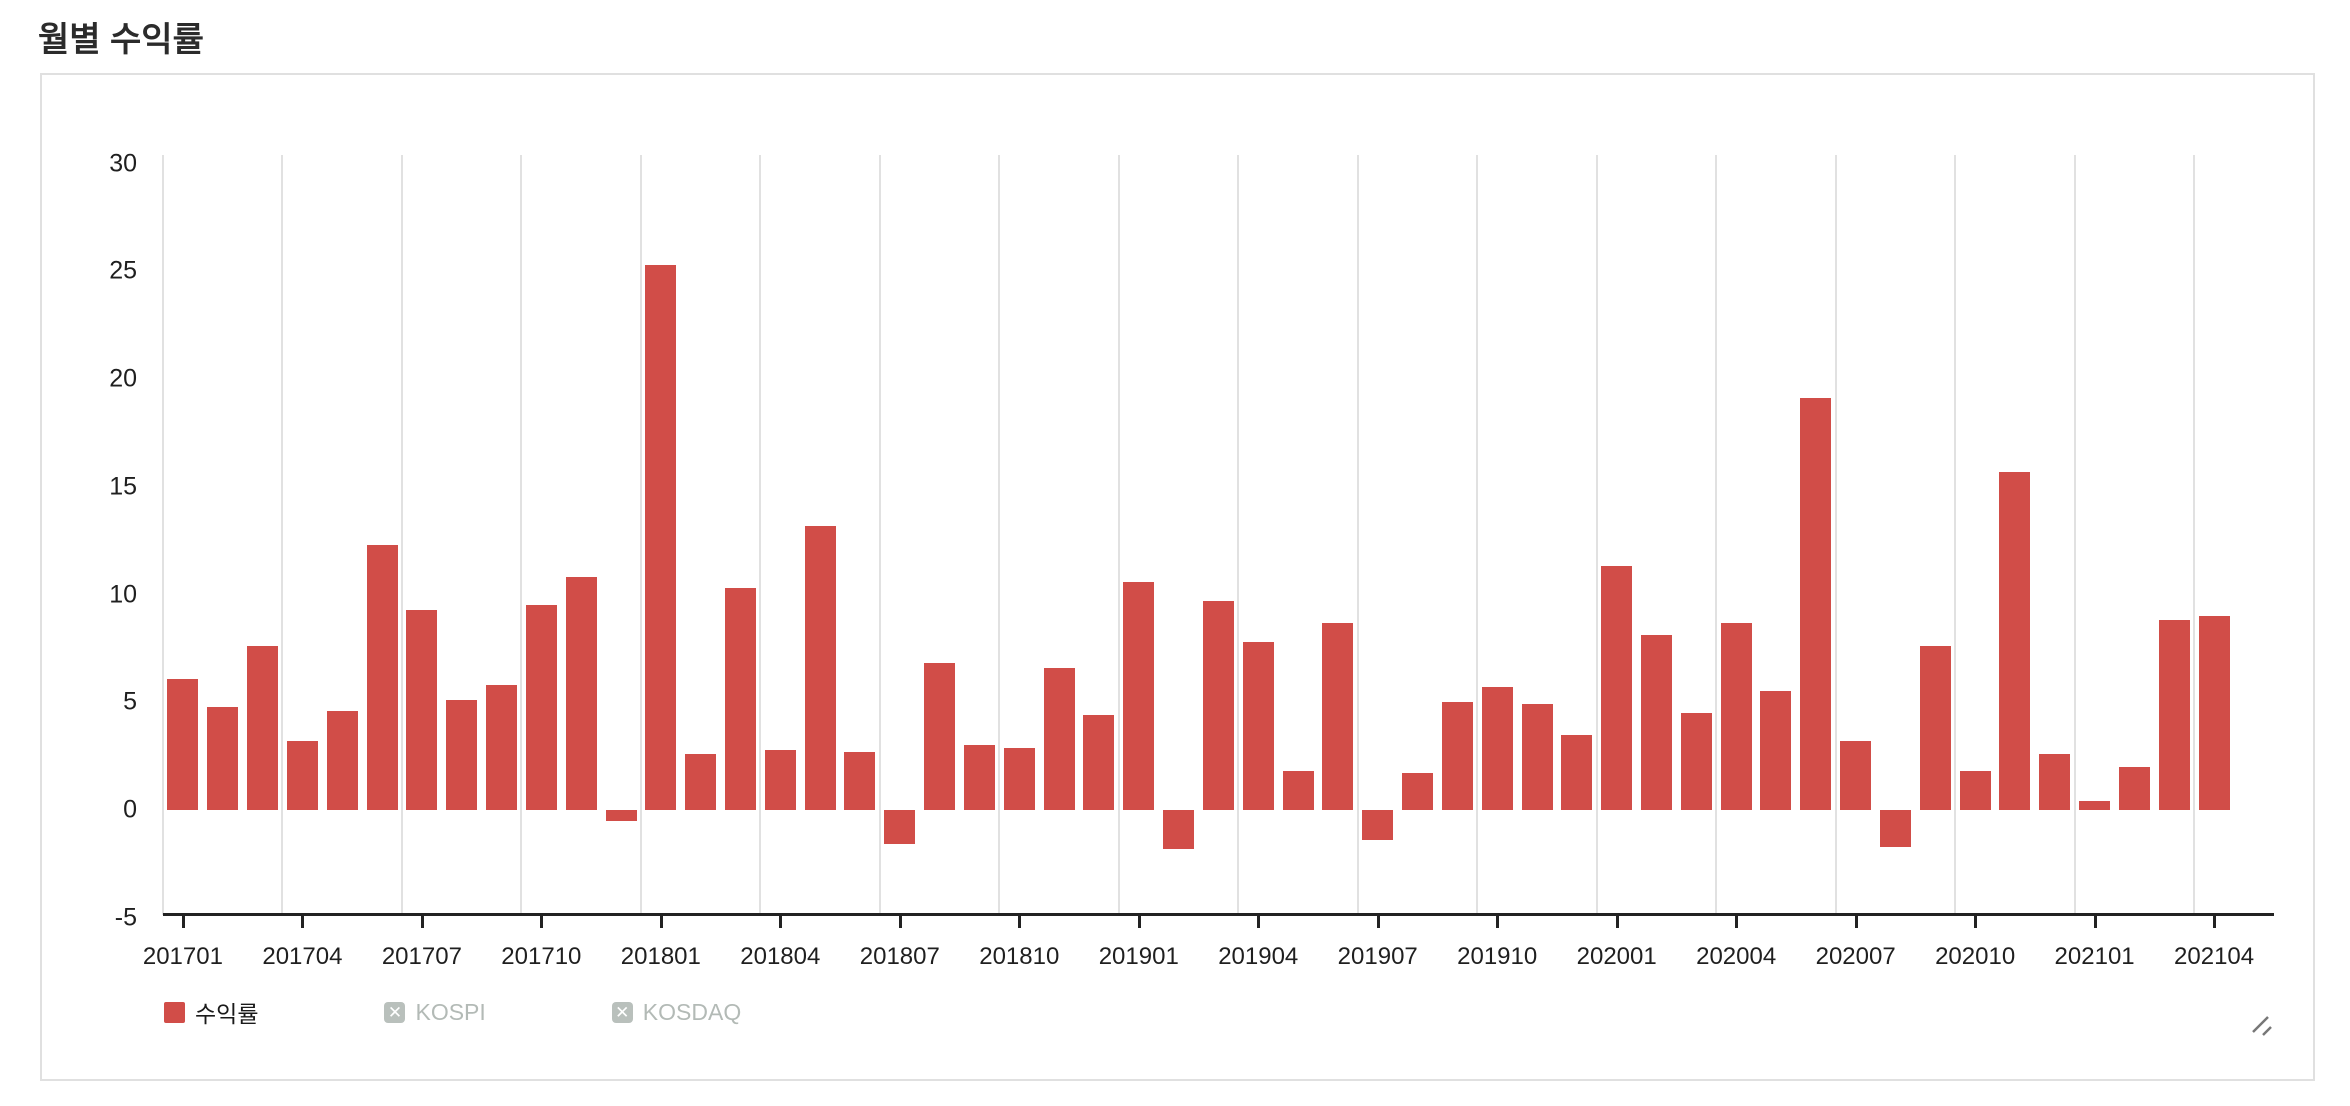 This screenshot has height=1106, width=2350. What do you see at coordinates (123, 270) in the screenshot?
I see `y-tick-label: 25` at bounding box center [123, 270].